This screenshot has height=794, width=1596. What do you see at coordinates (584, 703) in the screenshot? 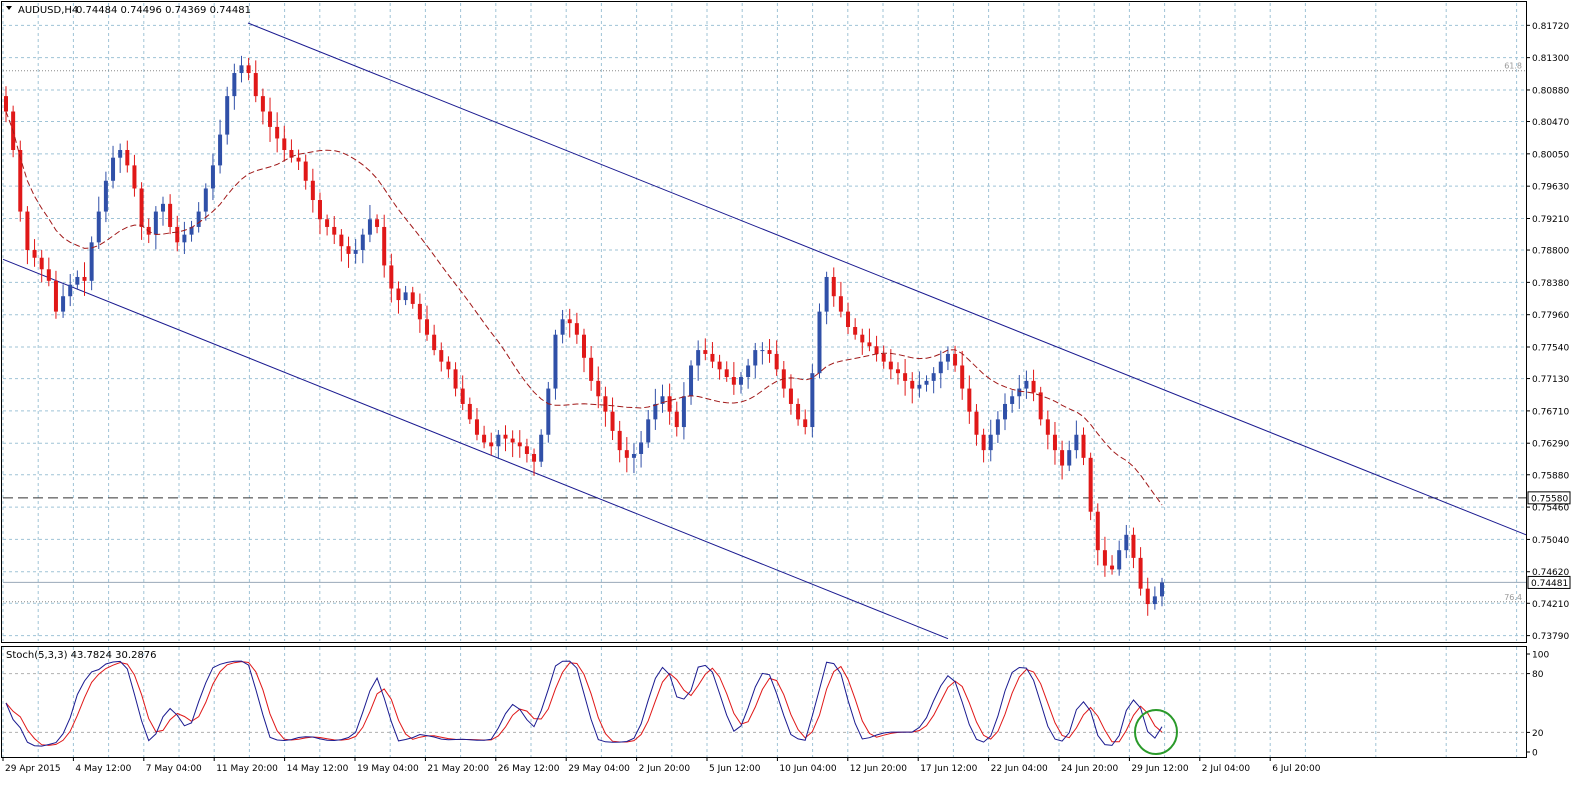
I see `stochastic-signal-line` at bounding box center [584, 703].